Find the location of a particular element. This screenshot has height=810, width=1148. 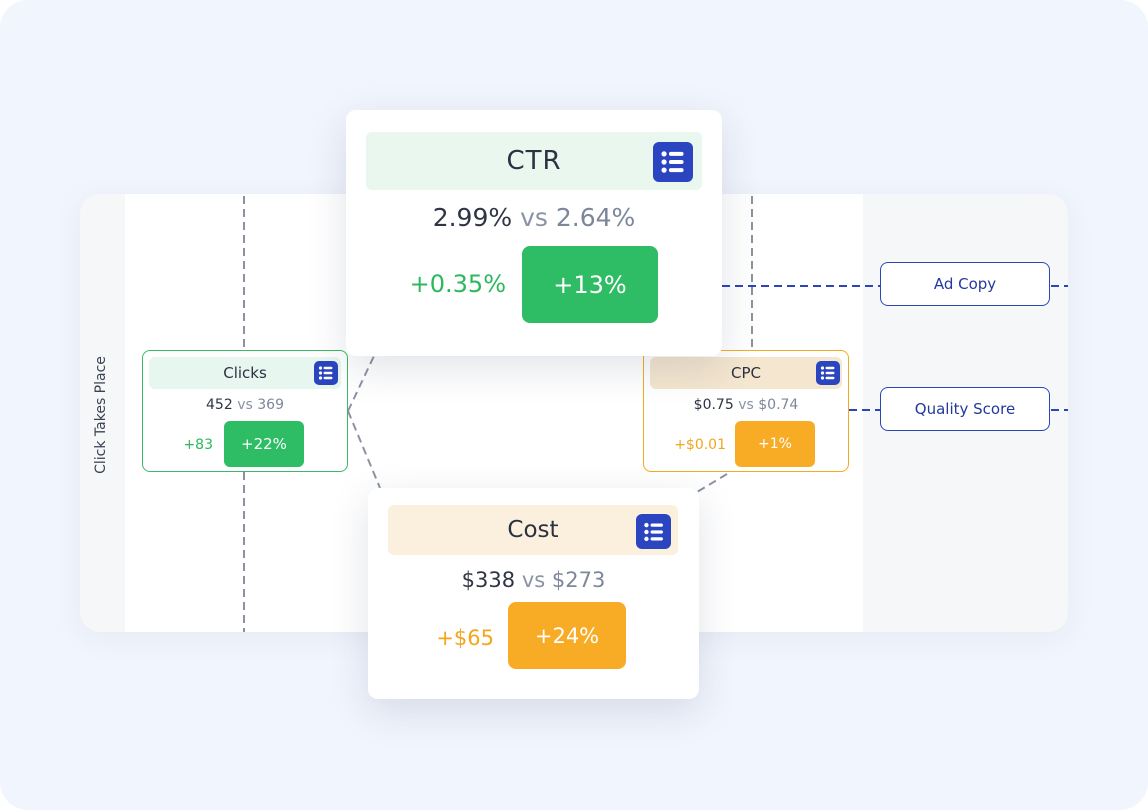

cost-node: Cost $338 vs $273 +$65 +24% is located at coordinates (533, 593).